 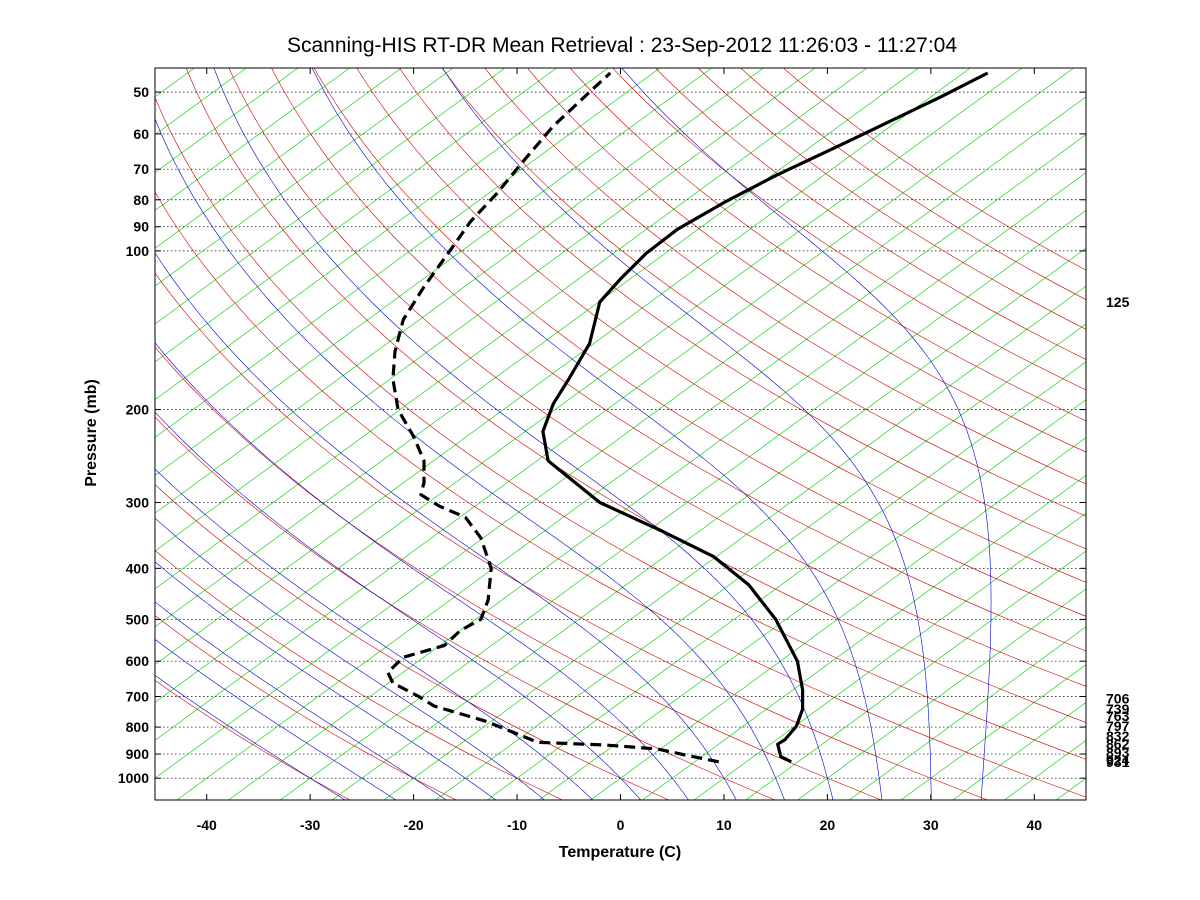 I want to click on right-pressure-label: 924, so click(x=1118, y=760).